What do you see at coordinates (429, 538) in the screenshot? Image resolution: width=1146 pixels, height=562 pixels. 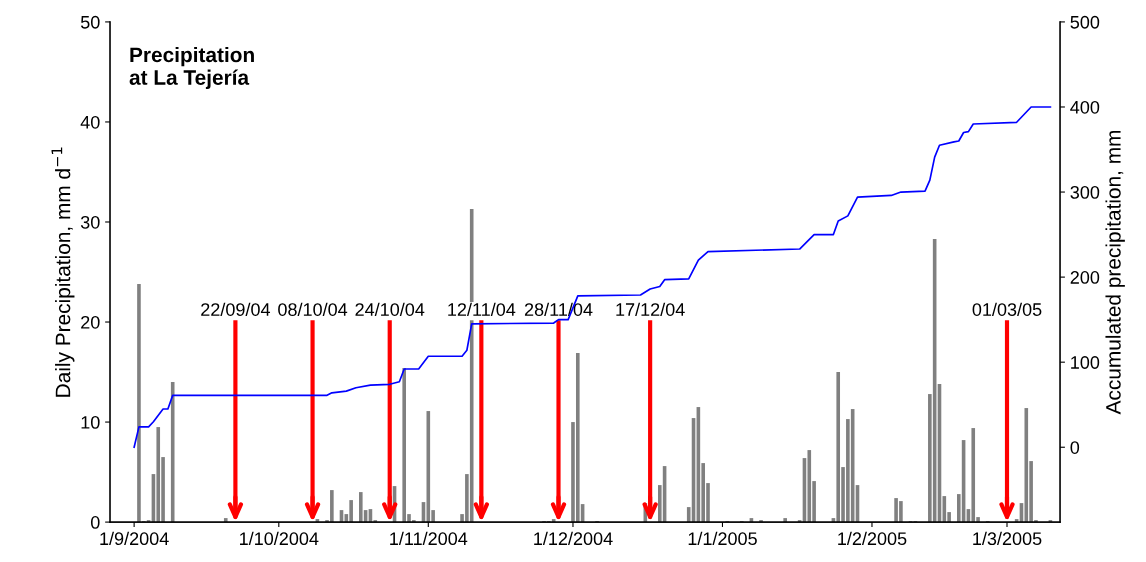 I see `x-tick-label: 1/11/2004` at bounding box center [429, 538].